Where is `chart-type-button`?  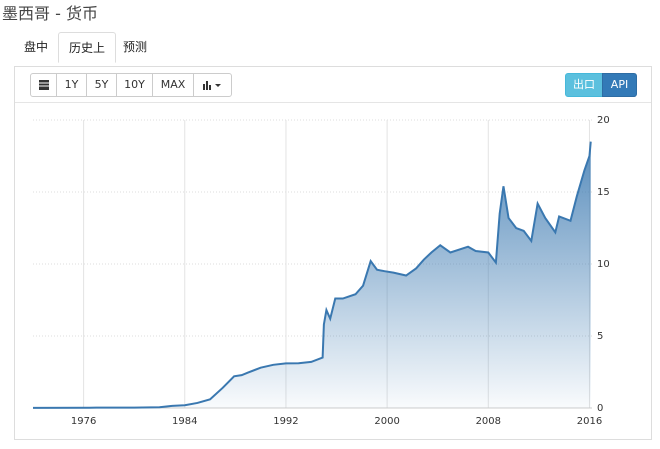 chart-type-button is located at coordinates (212, 85).